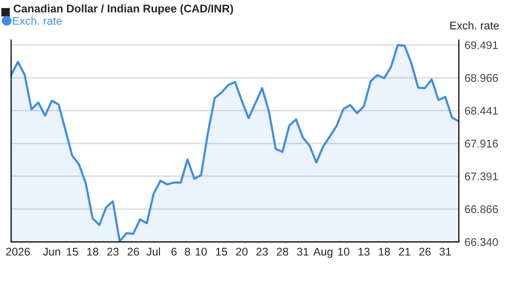 The height and width of the screenshot is (288, 507). What do you see at coordinates (481, 110) in the screenshot?
I see `y-tick-label: 68.441` at bounding box center [481, 110].